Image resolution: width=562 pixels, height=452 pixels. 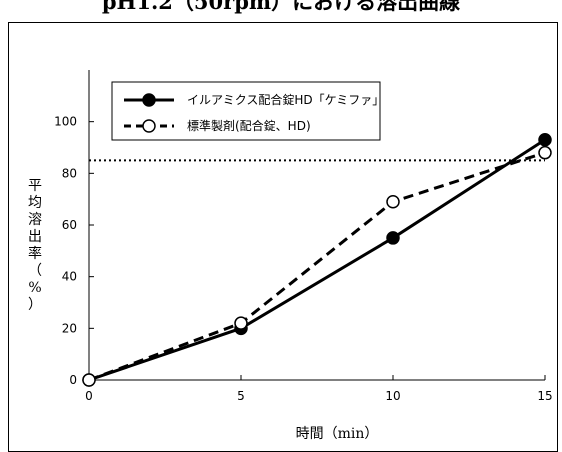 I want to click on y-tick-label: 60, so click(x=69, y=225).